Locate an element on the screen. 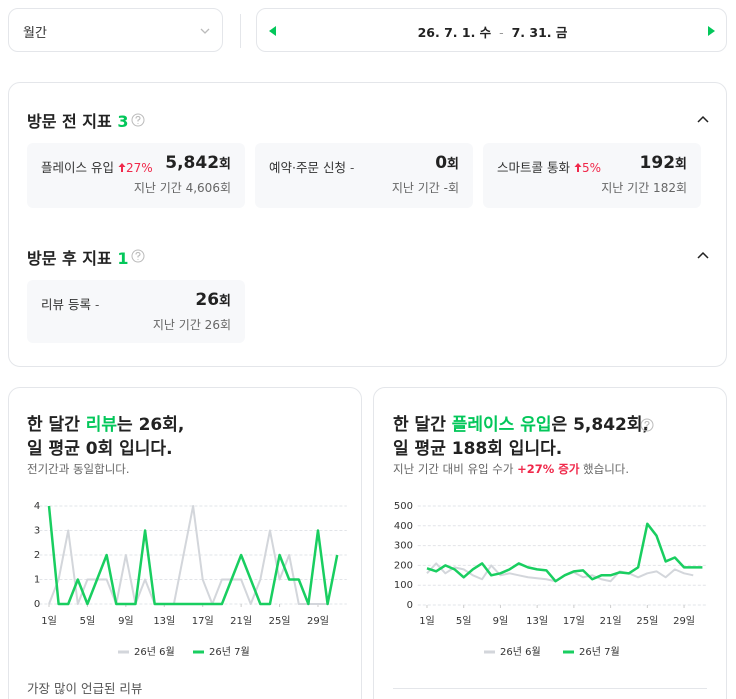 Image resolution: width=736 pixels, height=699 pixels. metric-previous: 지난 기간 26회 is located at coordinates (191, 325).